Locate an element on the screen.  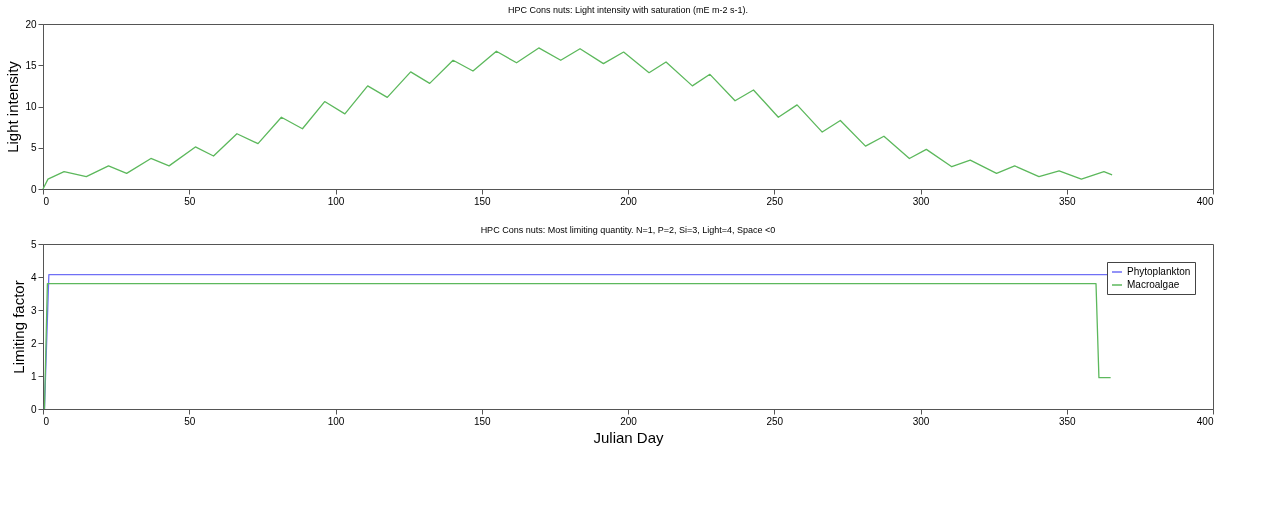
chart-title: HPC Cons nuts: Light intensity with saturation (mE m-2 s-1). is located at coordinates (628, 10).